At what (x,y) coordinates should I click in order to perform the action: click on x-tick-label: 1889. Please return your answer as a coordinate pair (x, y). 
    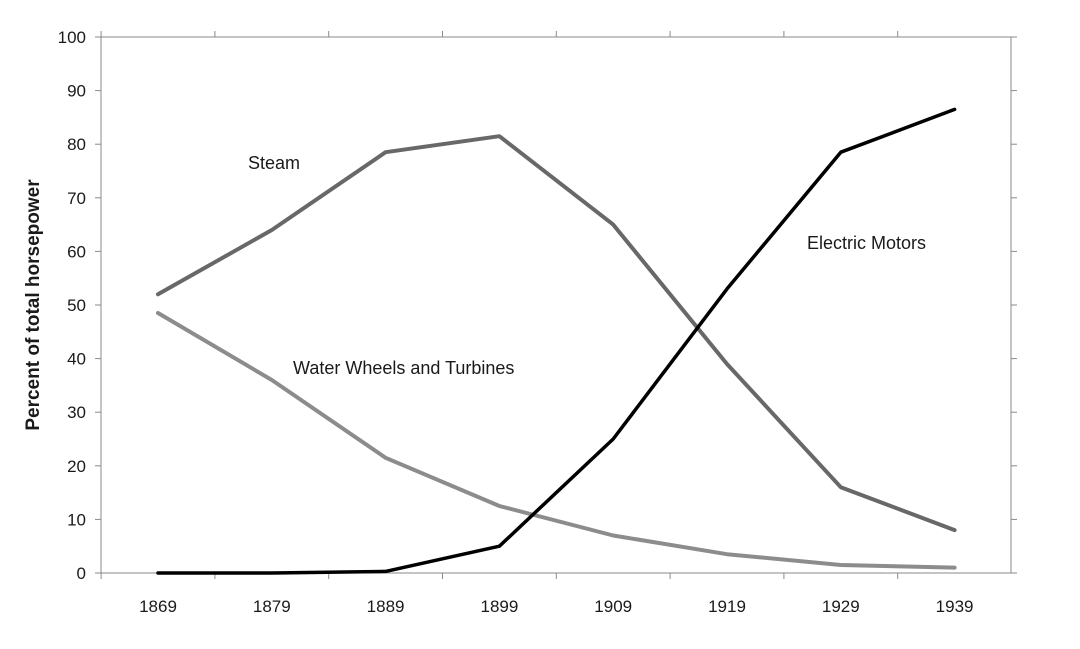
    Looking at the image, I should click on (386, 606).